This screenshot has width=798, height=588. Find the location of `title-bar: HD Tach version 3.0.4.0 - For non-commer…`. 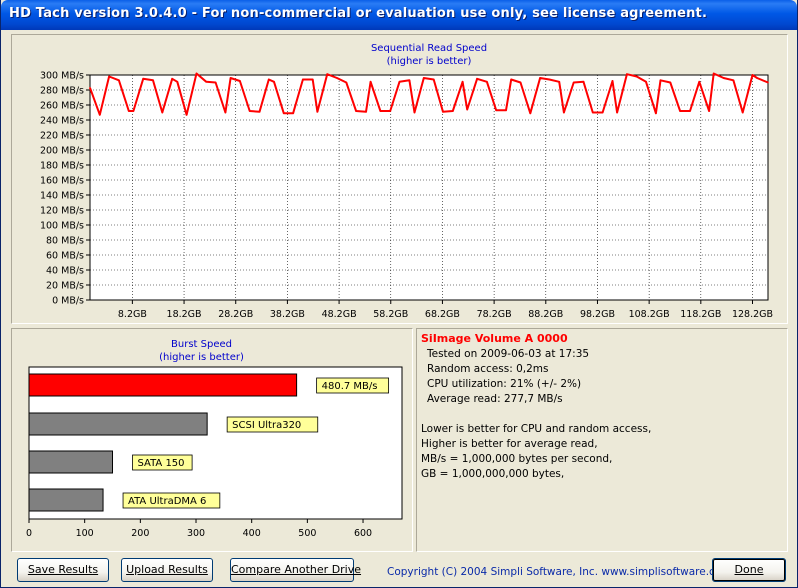

title-bar: HD Tach version 3.0.4.0 - For non-commer… is located at coordinates (399, 15).